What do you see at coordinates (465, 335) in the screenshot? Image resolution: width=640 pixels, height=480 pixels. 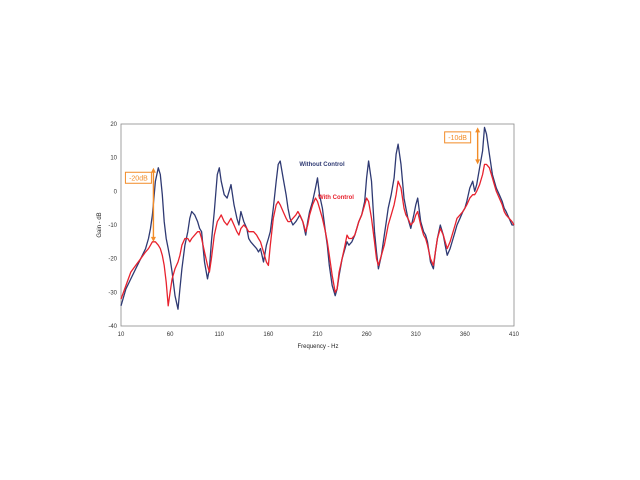 I see `x-tick-label: 360` at bounding box center [465, 335].